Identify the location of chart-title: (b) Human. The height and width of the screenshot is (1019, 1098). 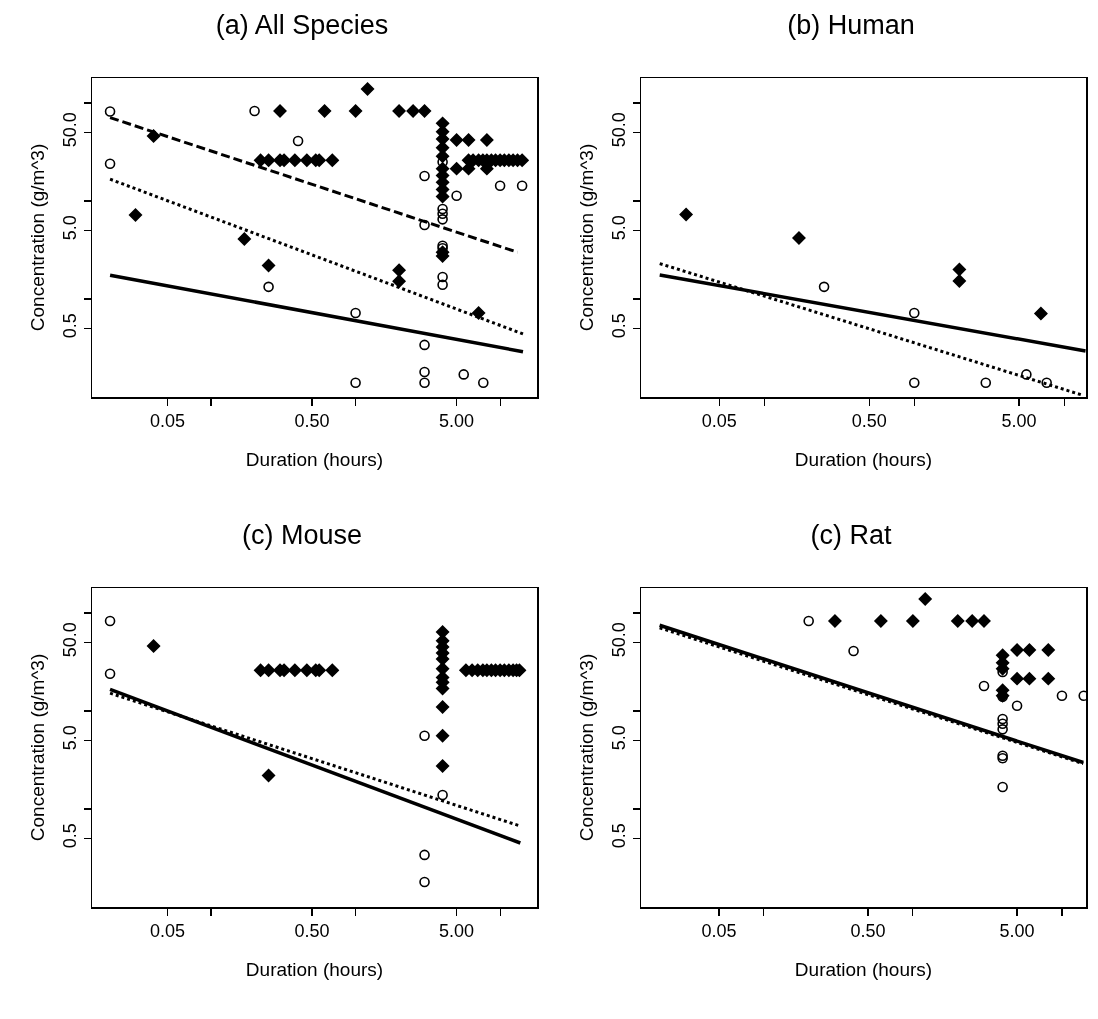
(851, 25).